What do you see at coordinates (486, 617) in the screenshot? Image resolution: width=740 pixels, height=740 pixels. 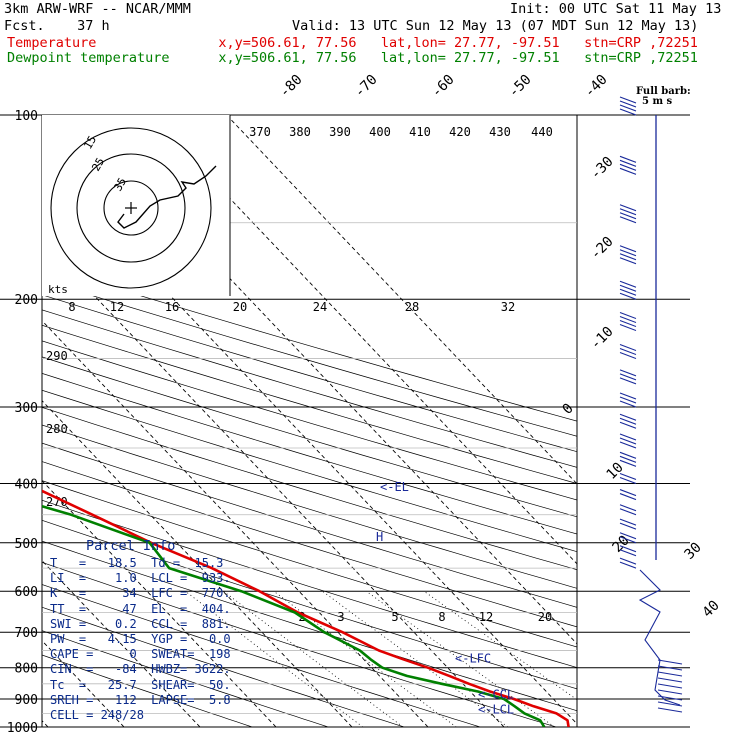 I see `mixing-ratio-label: 12` at bounding box center [486, 617].